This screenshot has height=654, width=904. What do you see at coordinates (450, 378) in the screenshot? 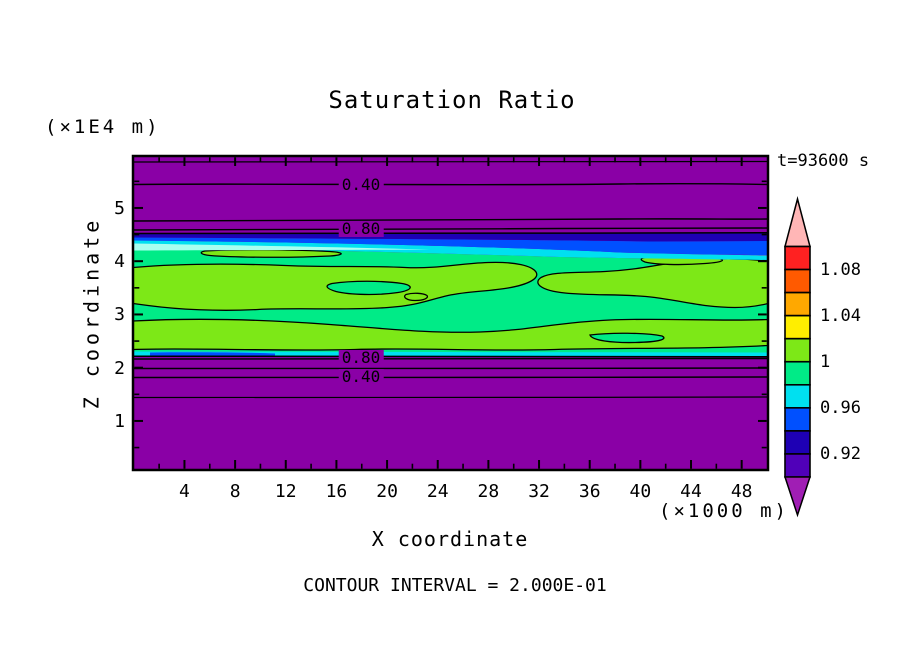
I see `lower-line-contours` at bounding box center [450, 378].